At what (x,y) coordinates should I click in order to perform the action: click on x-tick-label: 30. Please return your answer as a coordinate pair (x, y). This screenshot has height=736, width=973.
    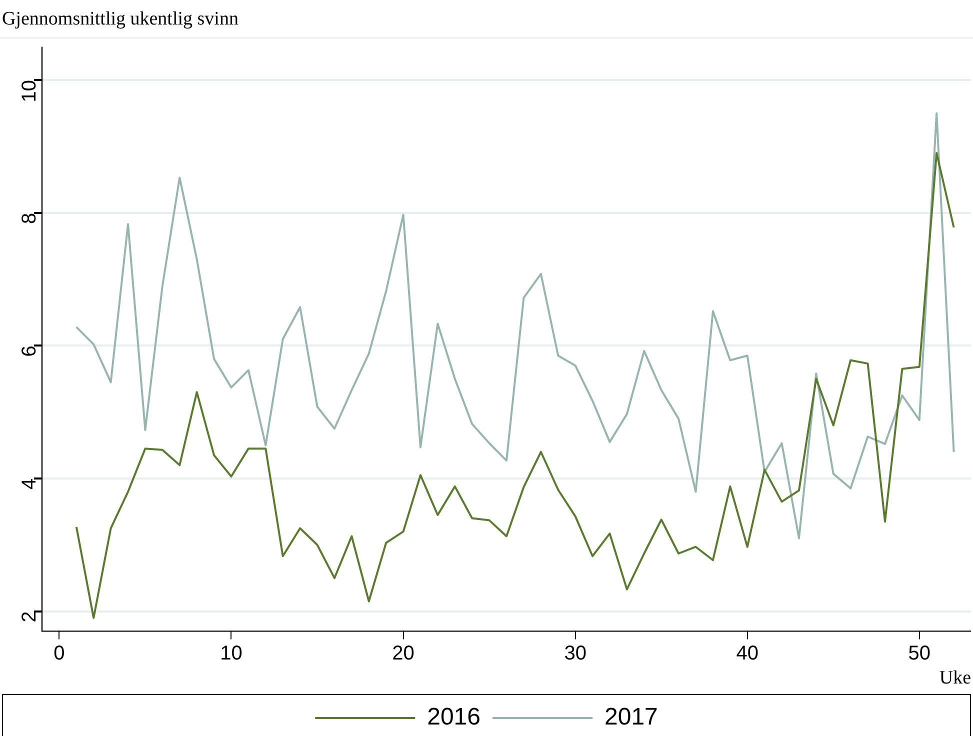
    Looking at the image, I should click on (575, 653).